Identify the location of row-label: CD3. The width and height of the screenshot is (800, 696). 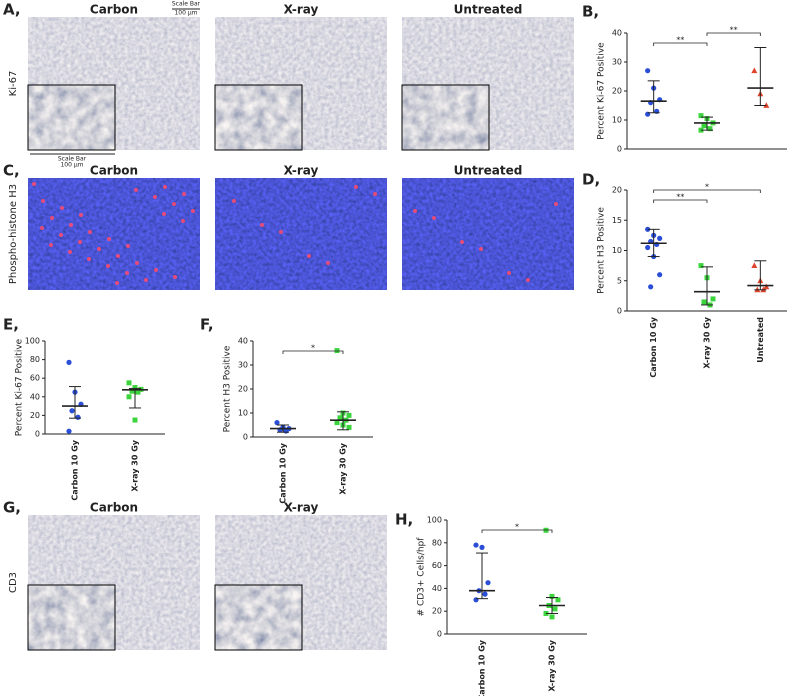
(13, 582).